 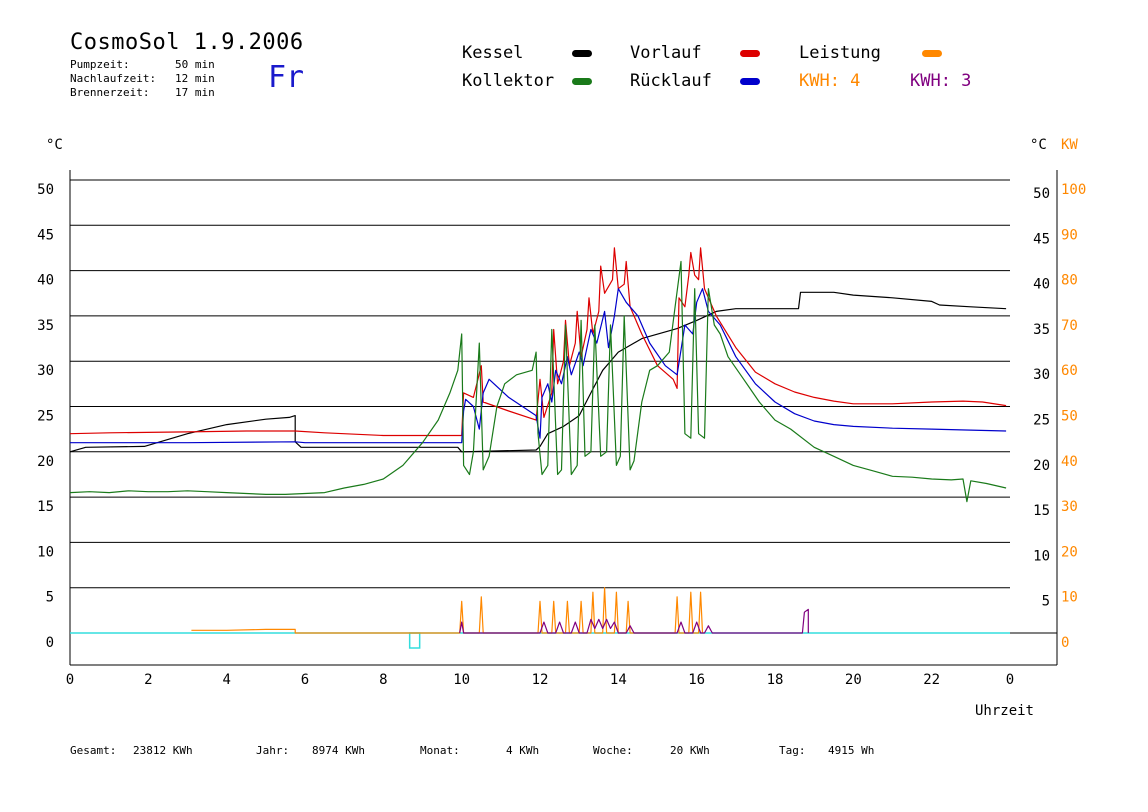 I want to click on x-axis-label: Uhrzeit, so click(x=1004, y=711).